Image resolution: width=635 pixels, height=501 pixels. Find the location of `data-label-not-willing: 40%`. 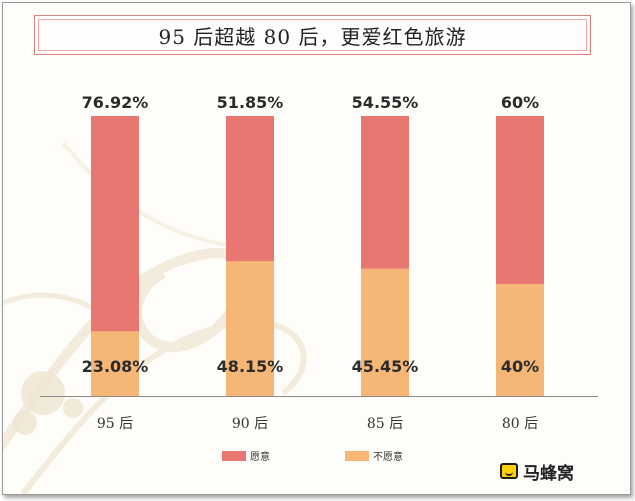

data-label-not-willing: 40% is located at coordinates (520, 366).